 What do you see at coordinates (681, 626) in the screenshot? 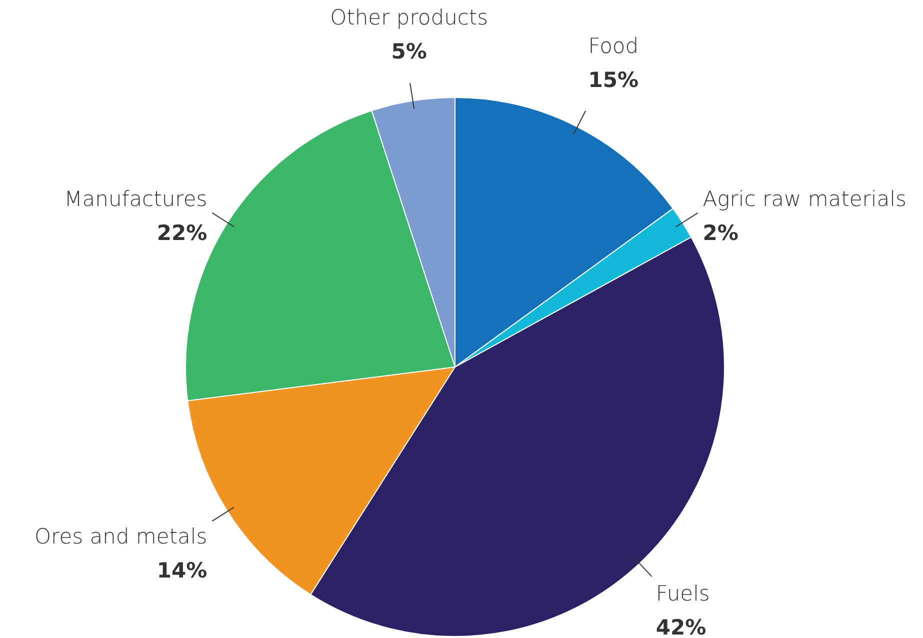
I see `data-label: 42%` at bounding box center [681, 626].